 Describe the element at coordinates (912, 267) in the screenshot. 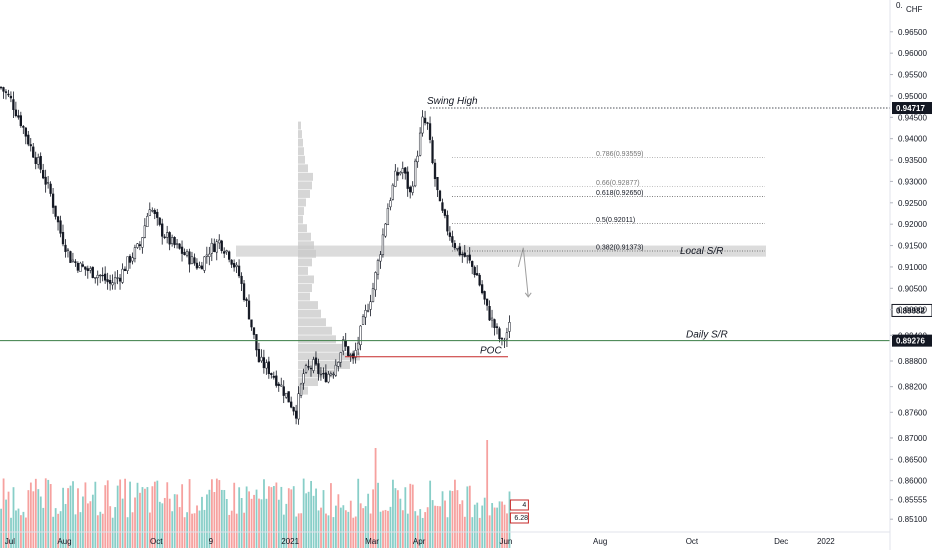

I see `y-tick-label: 0.91000` at that location.